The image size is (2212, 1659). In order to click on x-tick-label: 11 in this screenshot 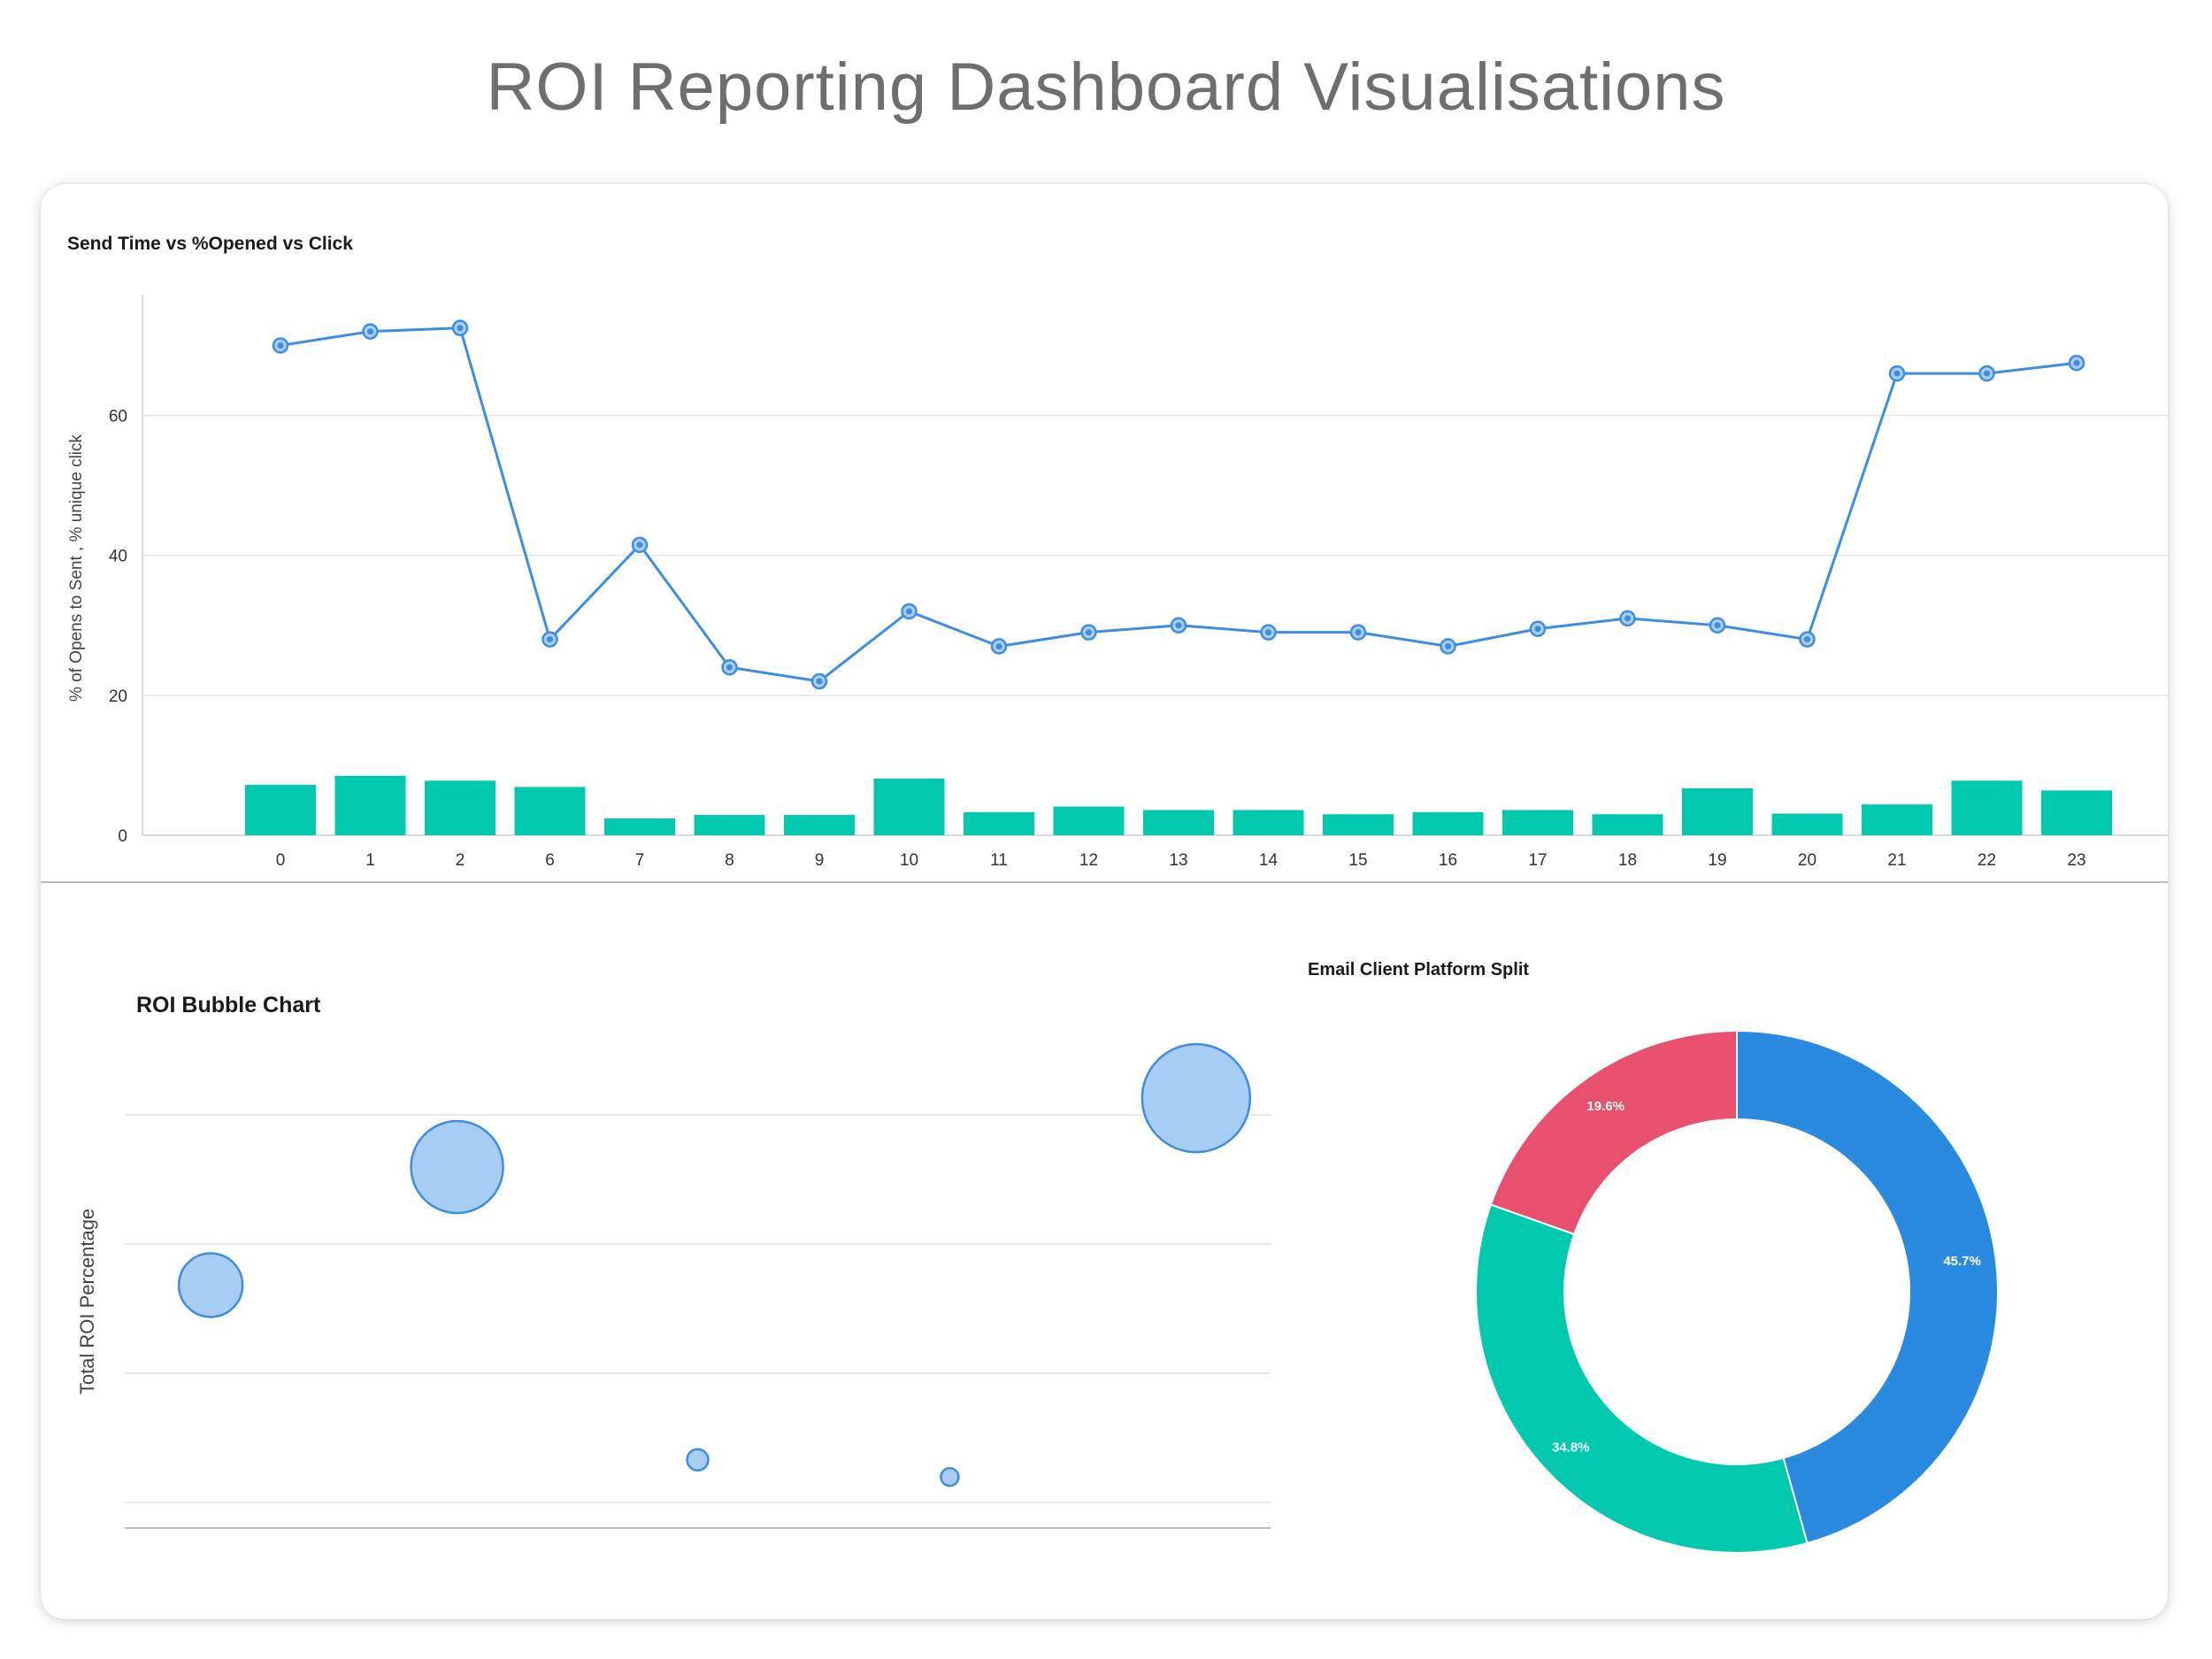, I will do `click(999, 861)`.